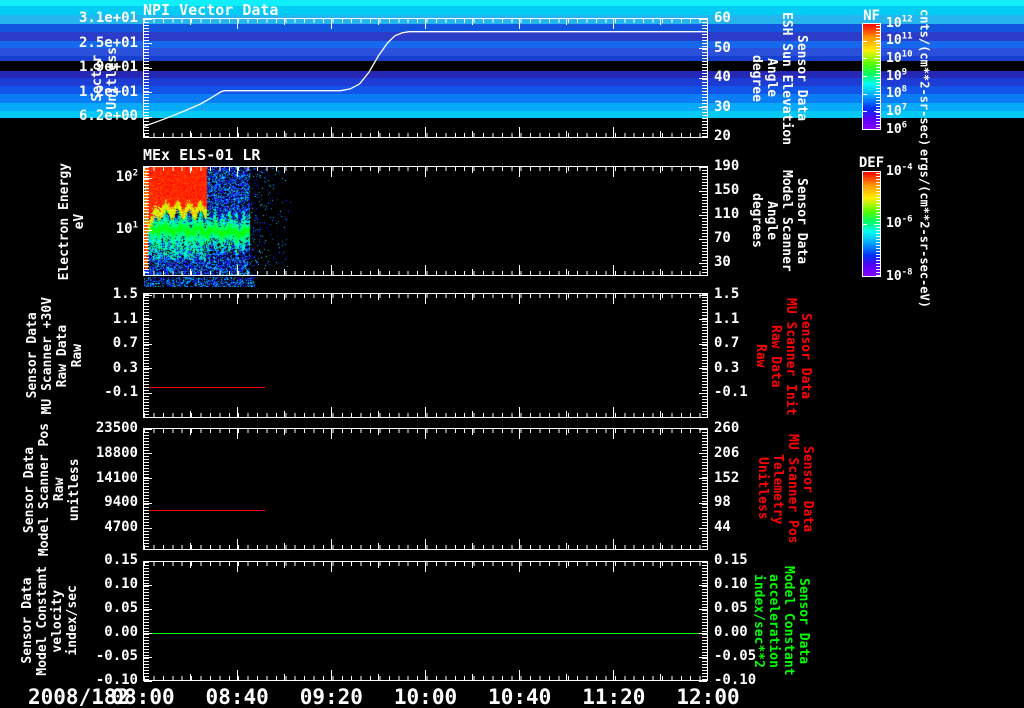 This screenshot has height=708, width=1024. What do you see at coordinates (116, 656) in the screenshot?
I see `y-tick-label-left: -0.05` at bounding box center [116, 656].